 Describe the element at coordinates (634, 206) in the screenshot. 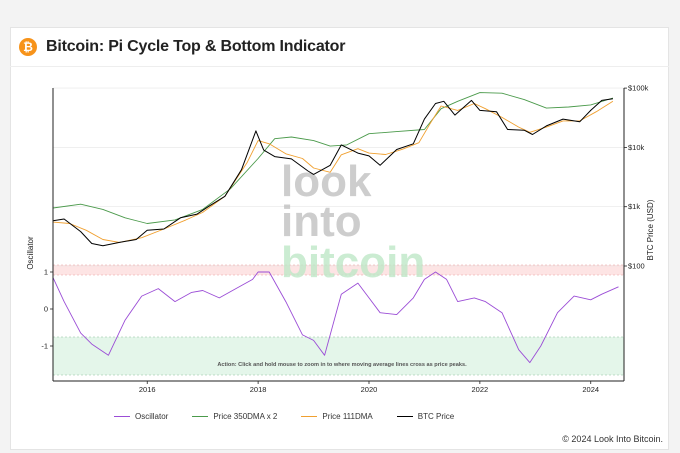

I see `y-right-tick-label: $1k` at that location.